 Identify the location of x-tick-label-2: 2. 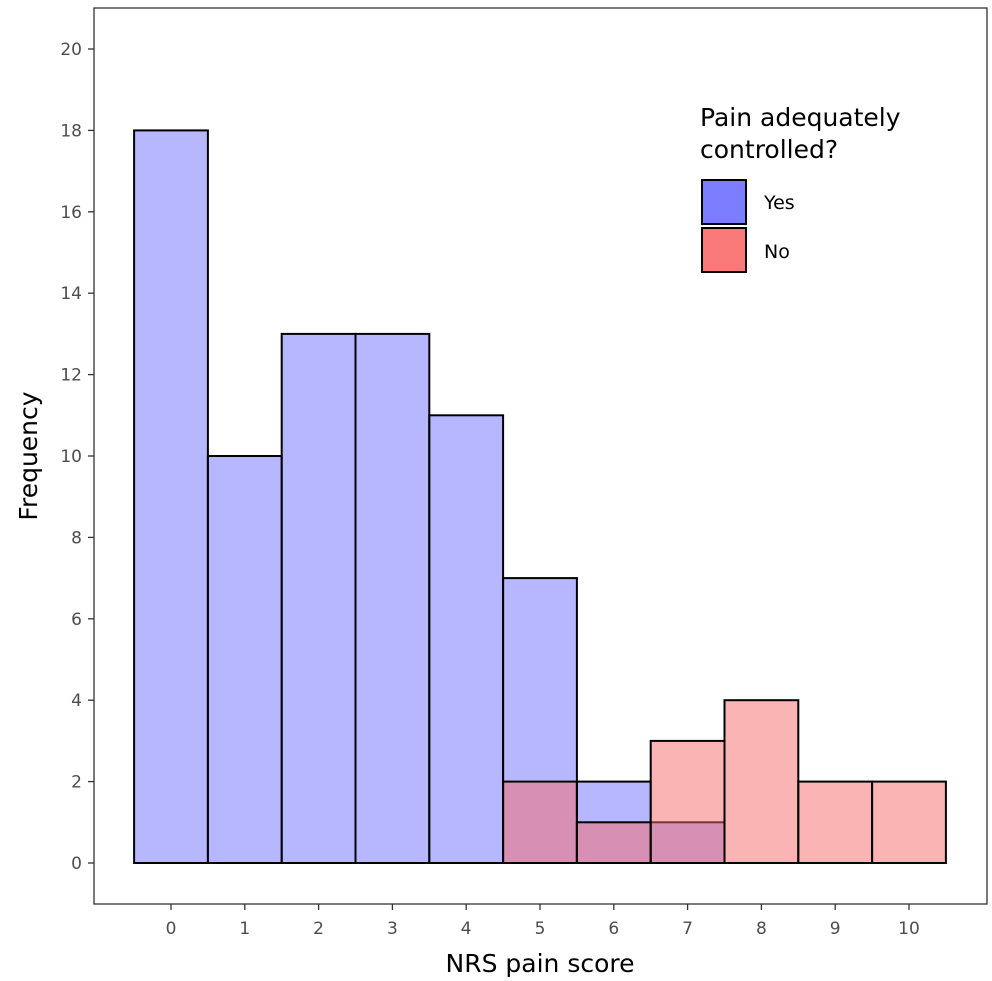
(318, 929).